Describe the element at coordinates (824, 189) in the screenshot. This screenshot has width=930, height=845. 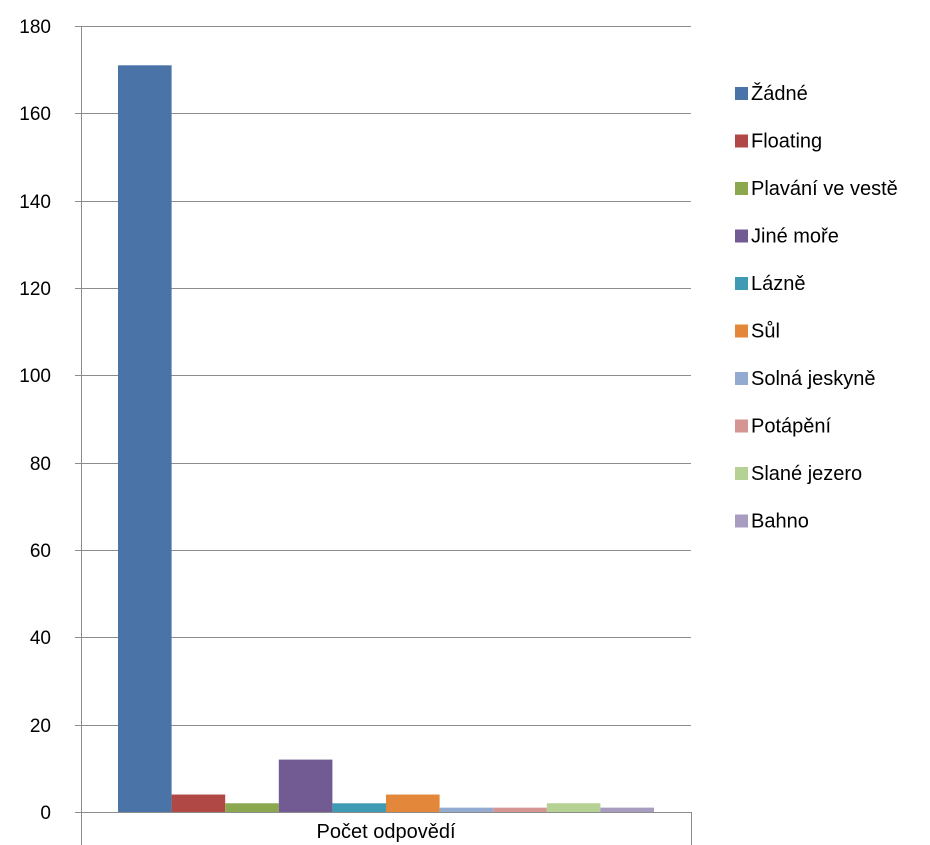
I see `legend-label: Plavání ve vestě` at that location.